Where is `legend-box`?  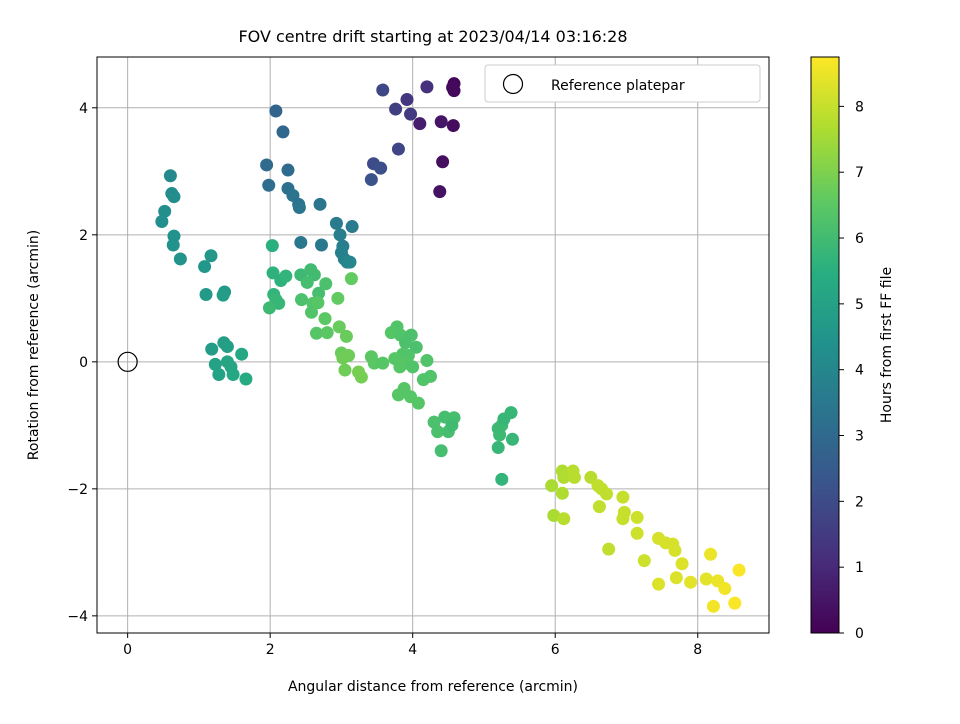
legend-box is located at coordinates (622, 83).